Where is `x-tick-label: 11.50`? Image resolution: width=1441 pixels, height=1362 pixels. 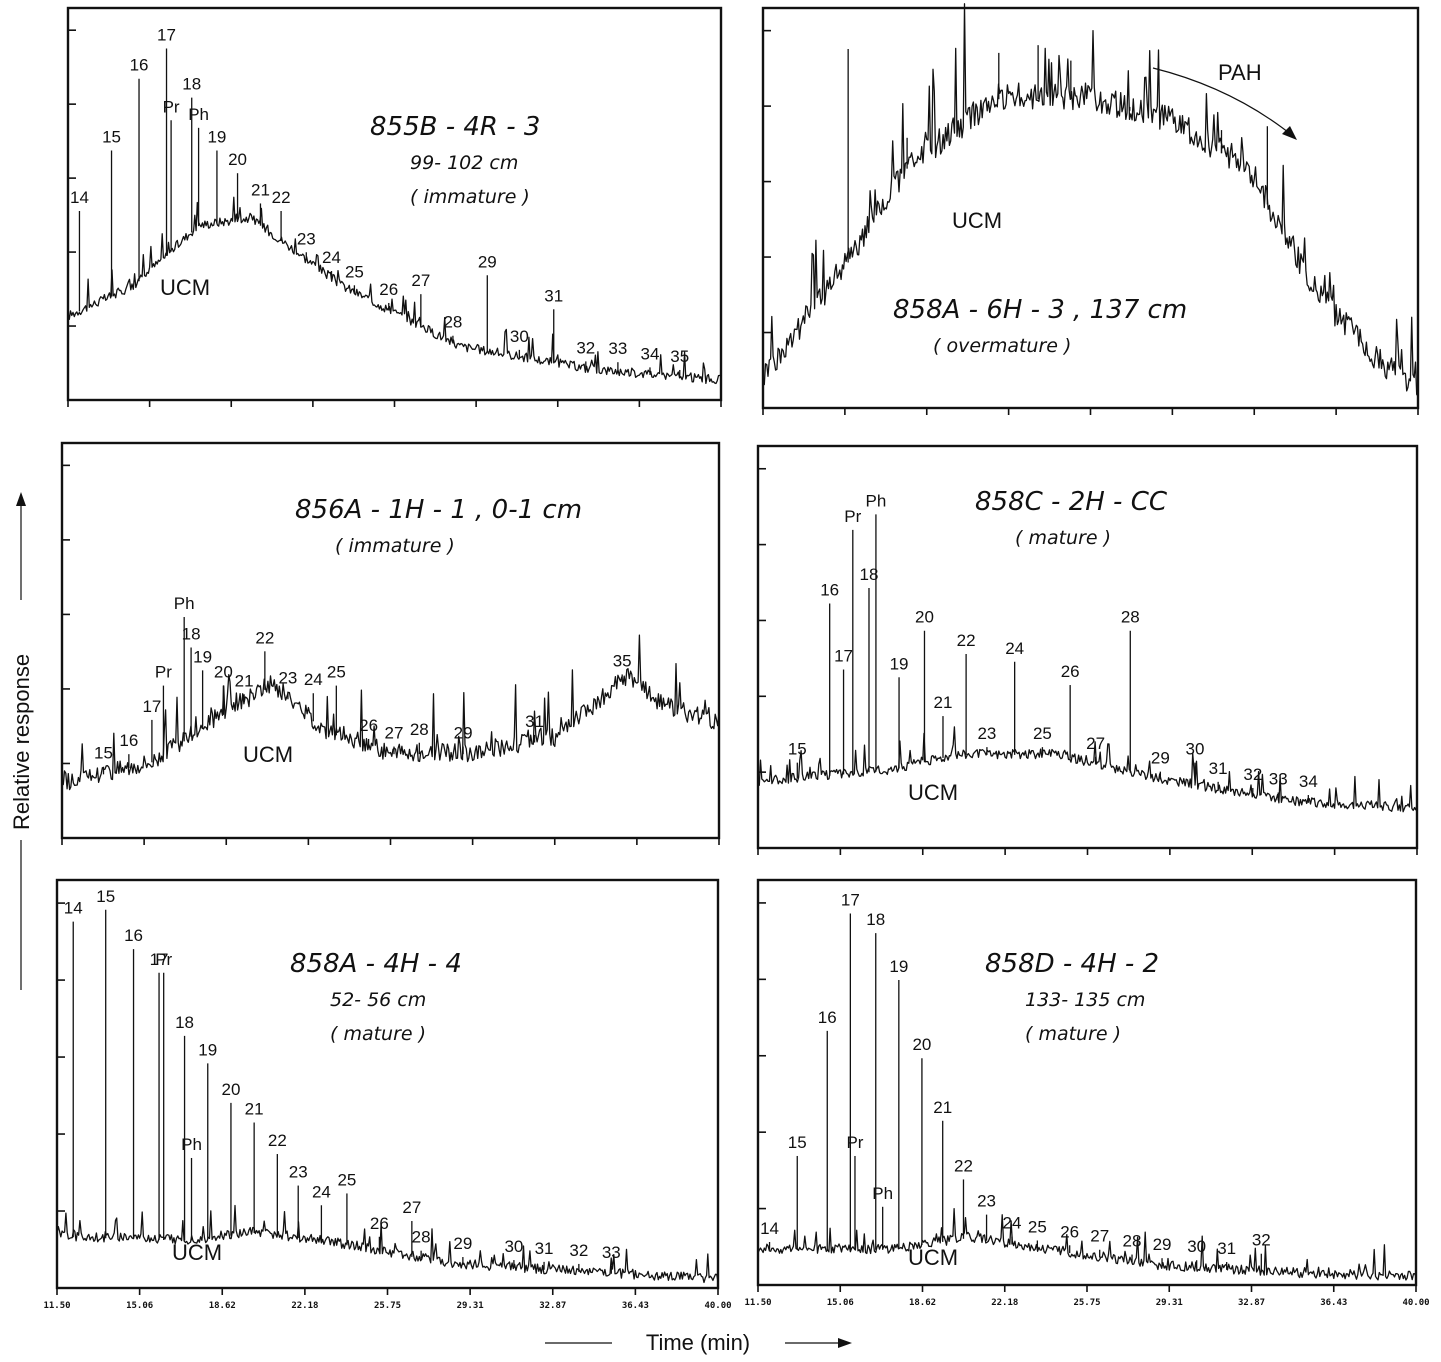
x-tick-label: 11.50 is located at coordinates (56, 1306).